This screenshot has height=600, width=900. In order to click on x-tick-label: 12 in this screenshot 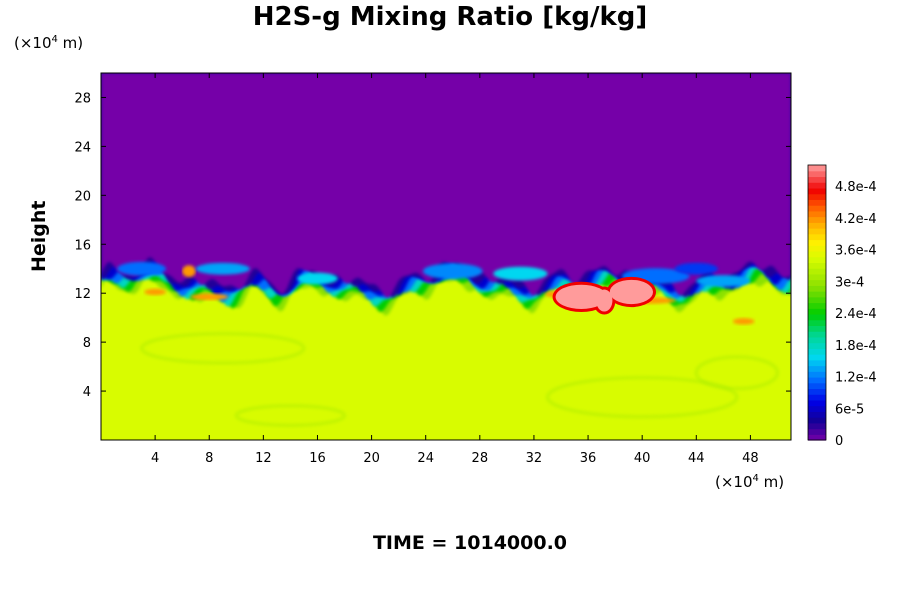, I will do `click(263, 458)`.